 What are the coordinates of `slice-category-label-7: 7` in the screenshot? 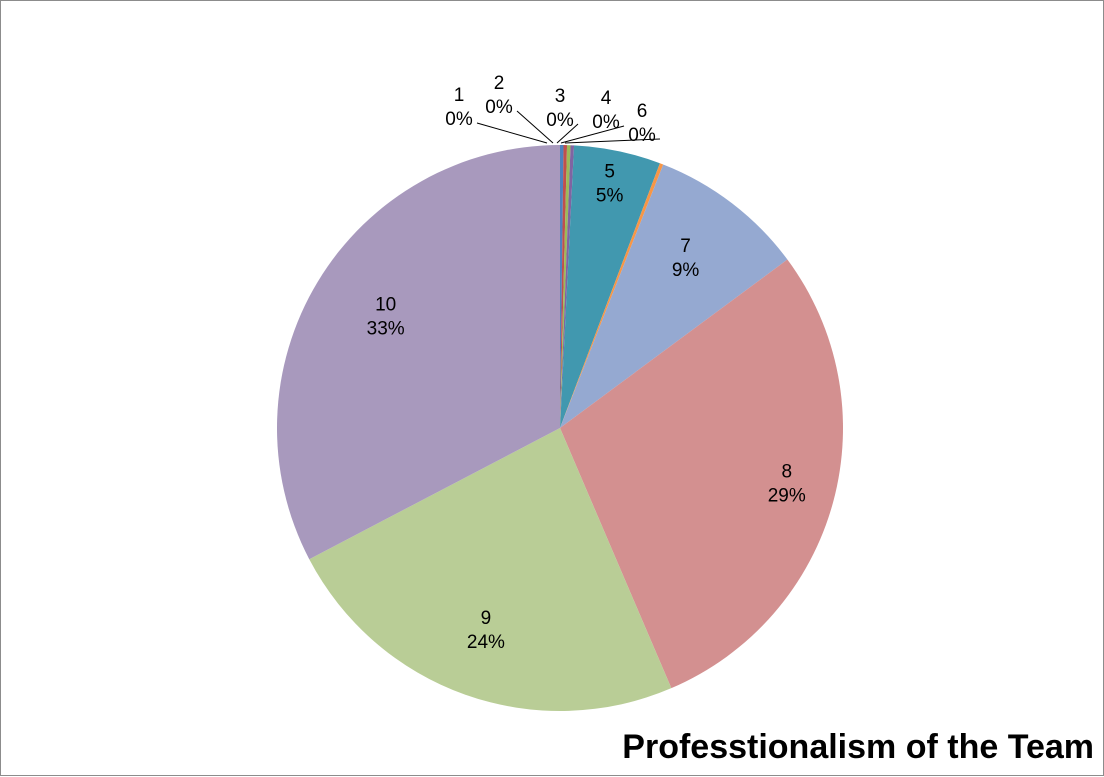 It's located at (685, 246).